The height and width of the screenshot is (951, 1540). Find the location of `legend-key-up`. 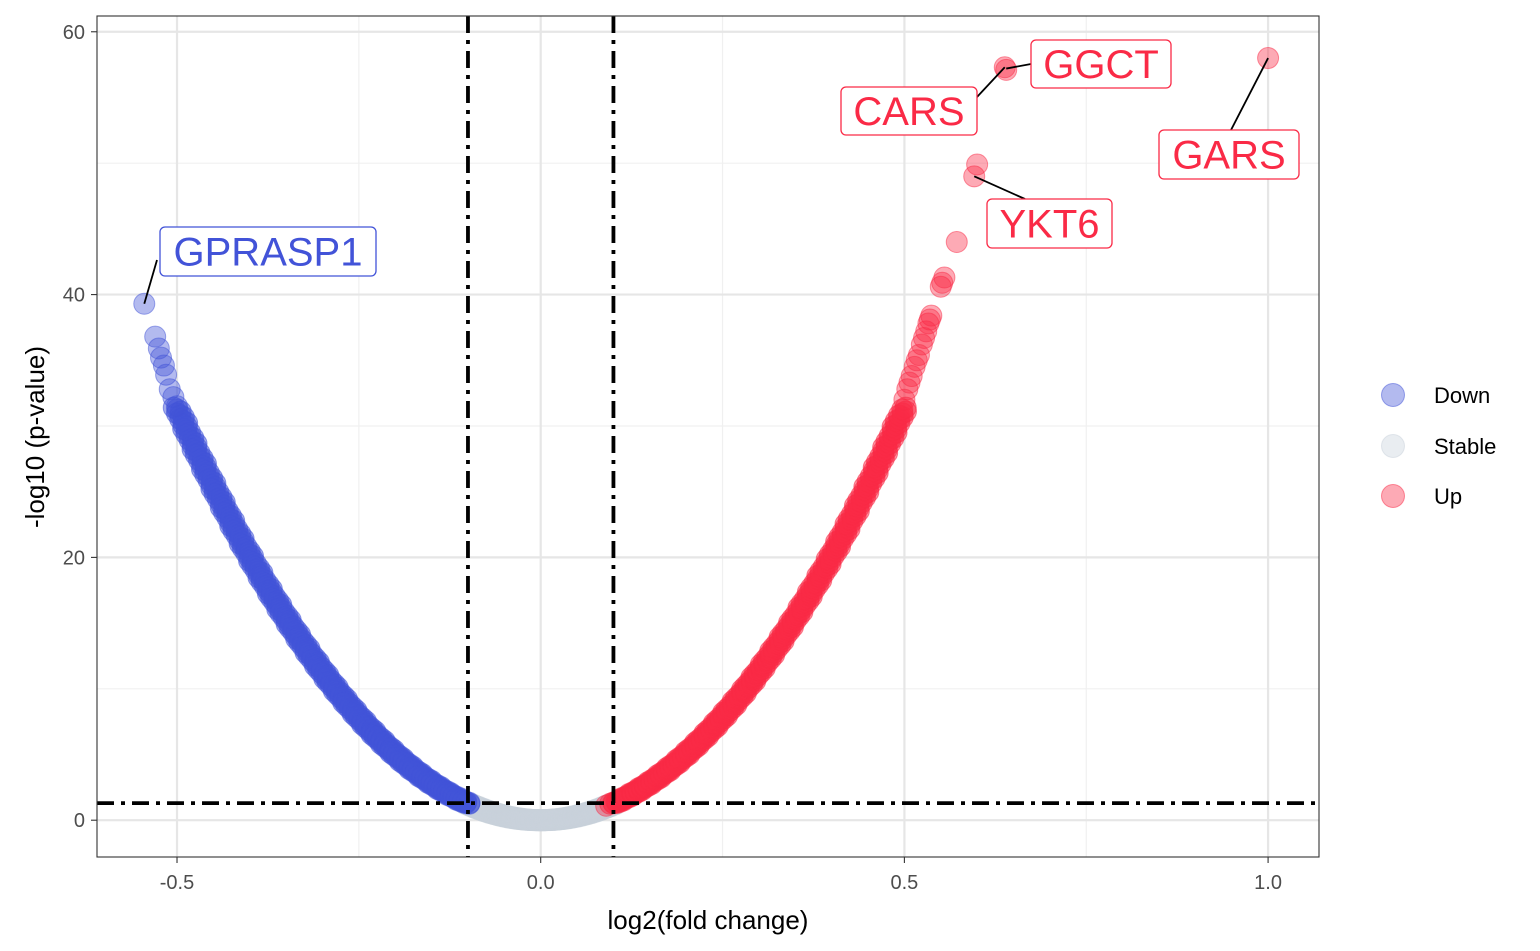

legend-key-up is located at coordinates (1393, 496).